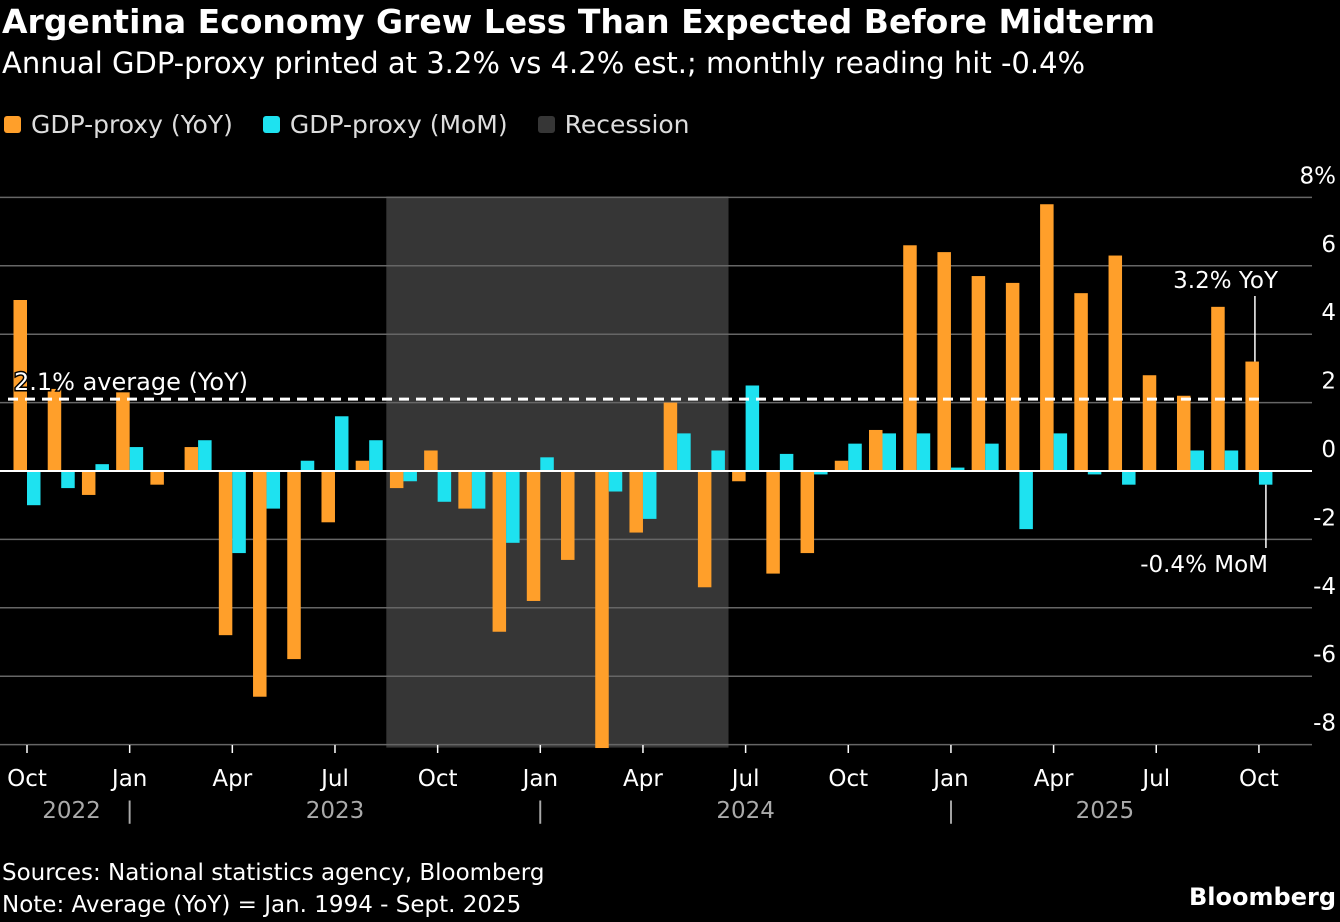 Image resolution: width=1340 pixels, height=922 pixels. What do you see at coordinates (1328, 313) in the screenshot?
I see `y-tick-label: 4` at bounding box center [1328, 313].